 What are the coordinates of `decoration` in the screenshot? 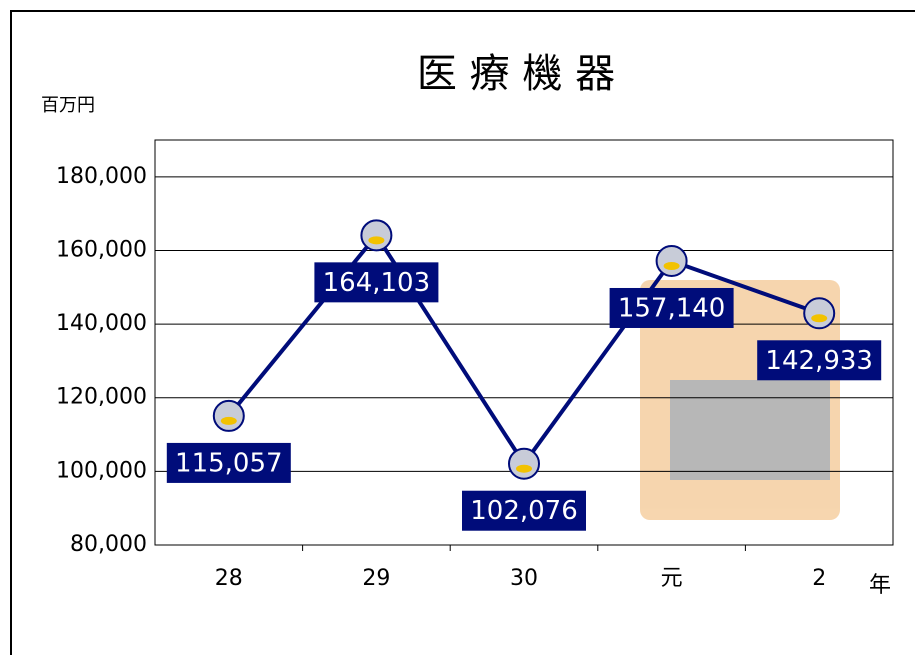 It's located at (740, 400).